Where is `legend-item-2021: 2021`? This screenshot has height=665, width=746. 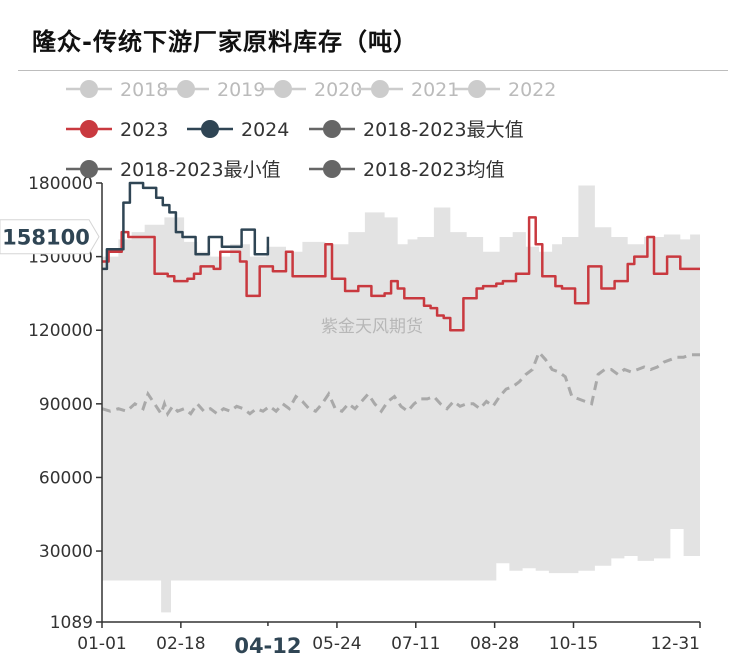 legend-item-2021: 2021 is located at coordinates (408, 90).